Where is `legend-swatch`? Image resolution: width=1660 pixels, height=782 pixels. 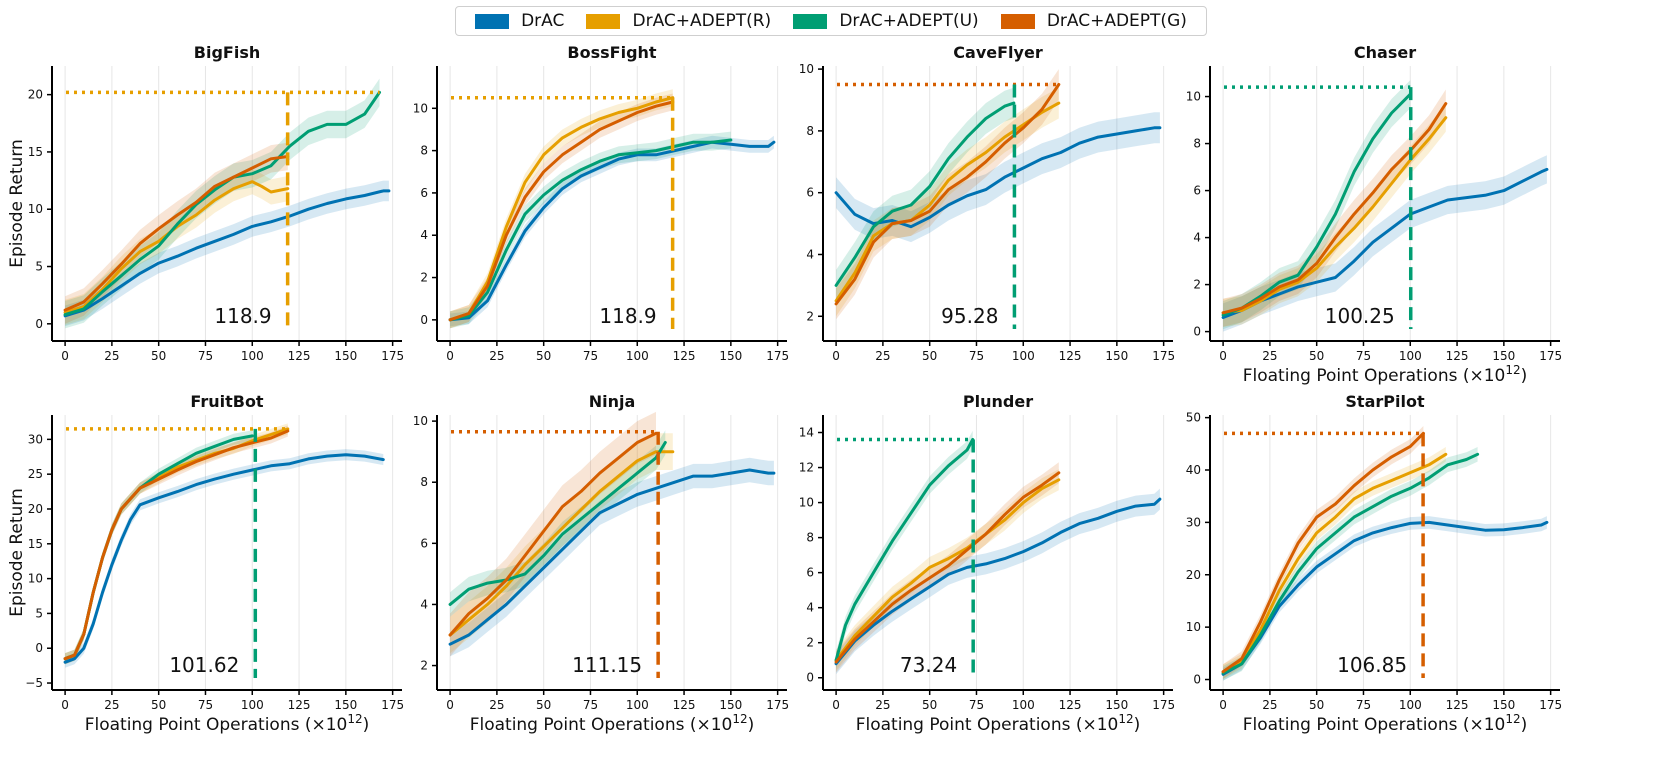 legend-swatch is located at coordinates (492, 21).